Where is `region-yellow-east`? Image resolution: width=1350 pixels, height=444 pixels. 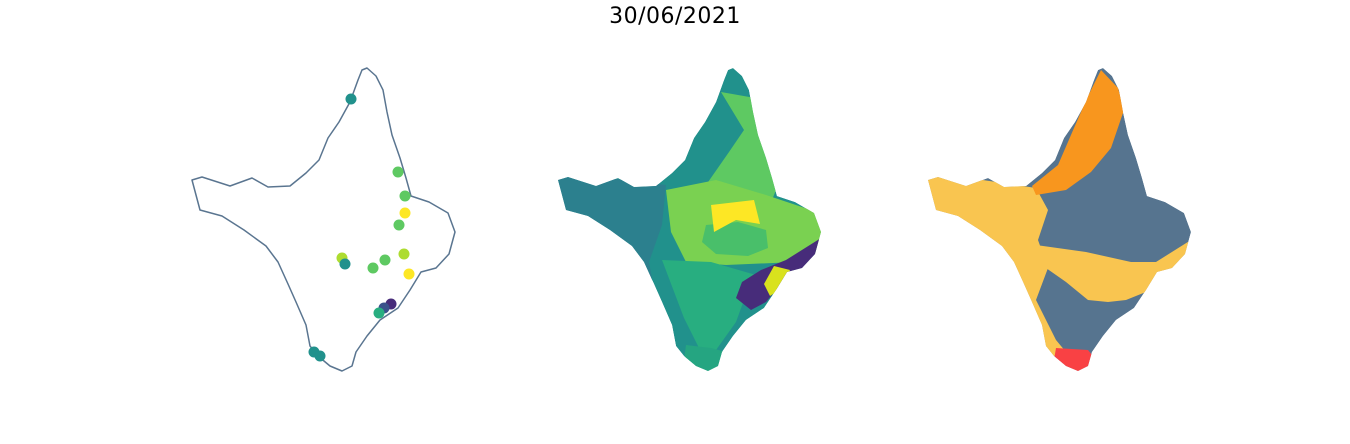 region-yellow-east is located at coordinates (777, 281).